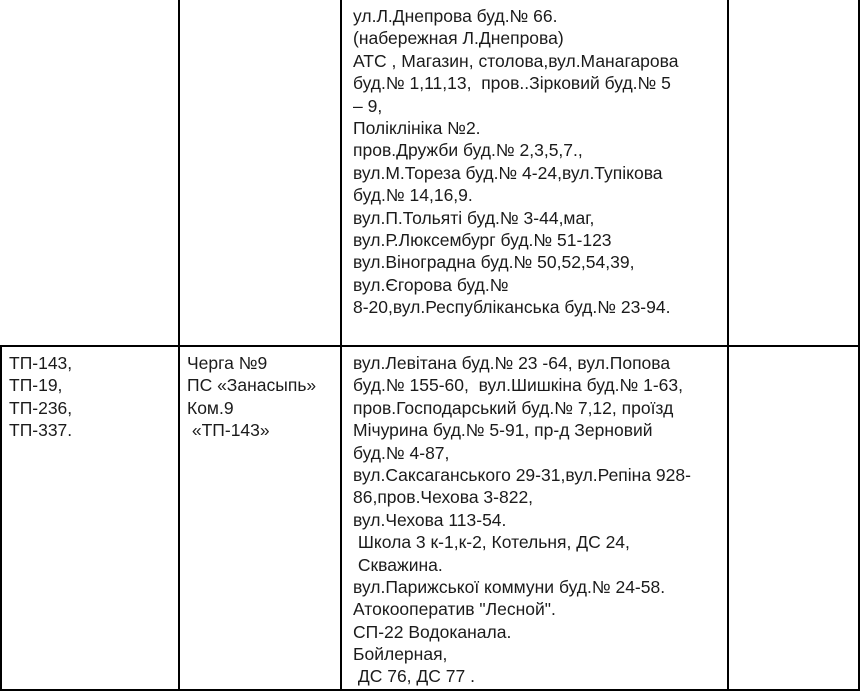  What do you see at coordinates (468, 150) in the screenshot?
I see `text-line: пров.Дружби буд.№ 2,3,5,7.,` at bounding box center [468, 150].